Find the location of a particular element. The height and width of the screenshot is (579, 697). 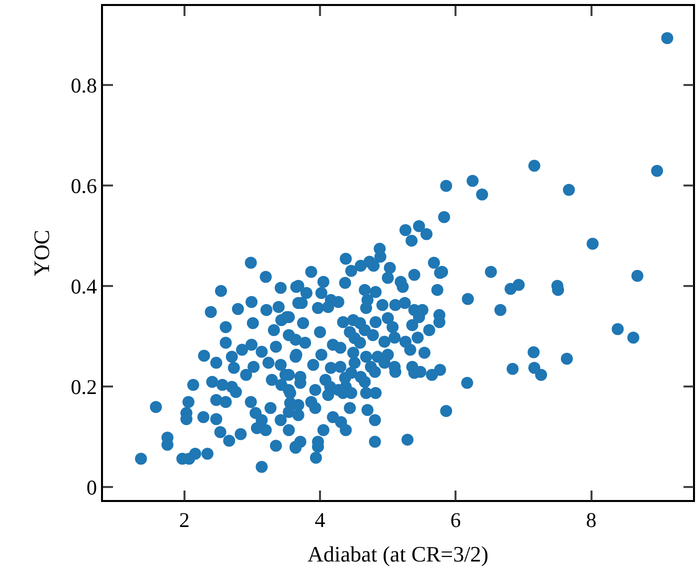

y-tick-label: 0.8 is located at coordinates (84, 85).